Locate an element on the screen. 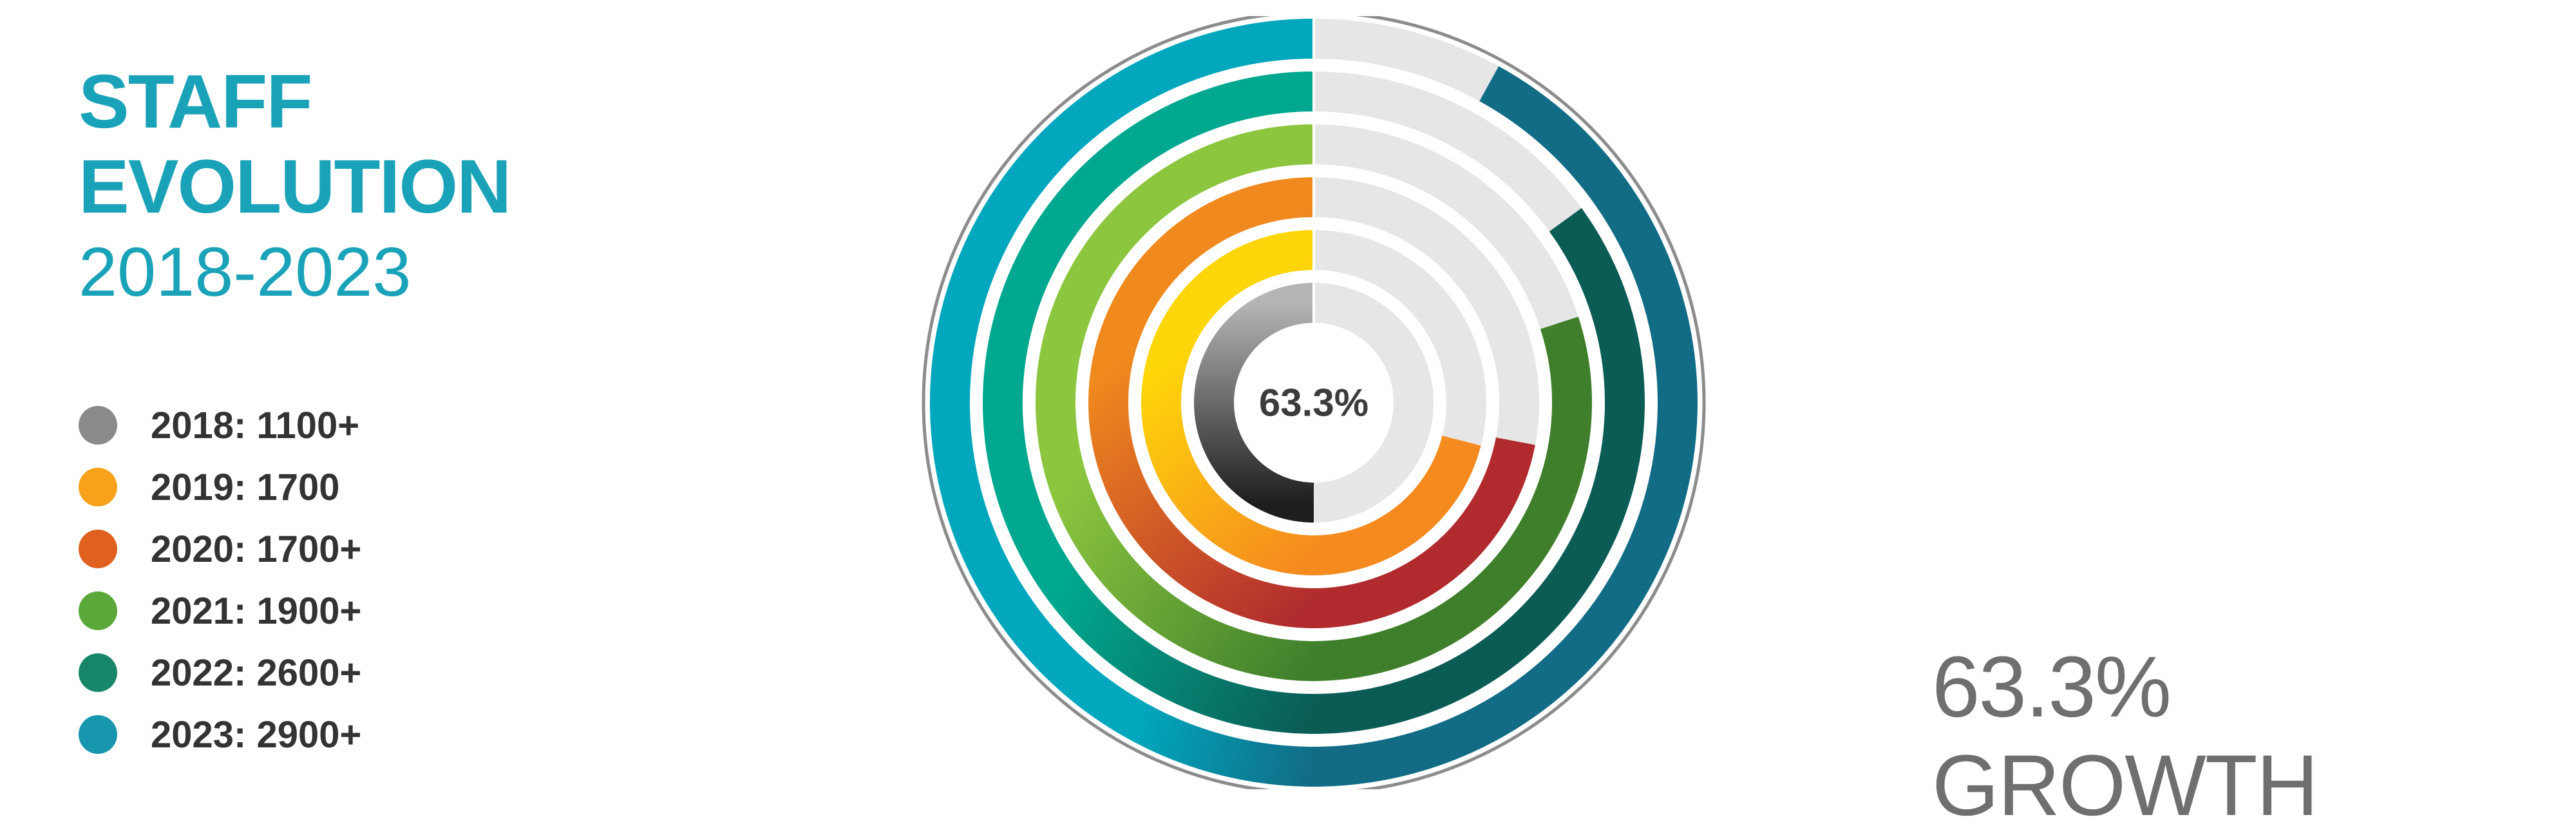 The image size is (2576, 835). ring-bar-2019 is located at coordinates (1311, 402).